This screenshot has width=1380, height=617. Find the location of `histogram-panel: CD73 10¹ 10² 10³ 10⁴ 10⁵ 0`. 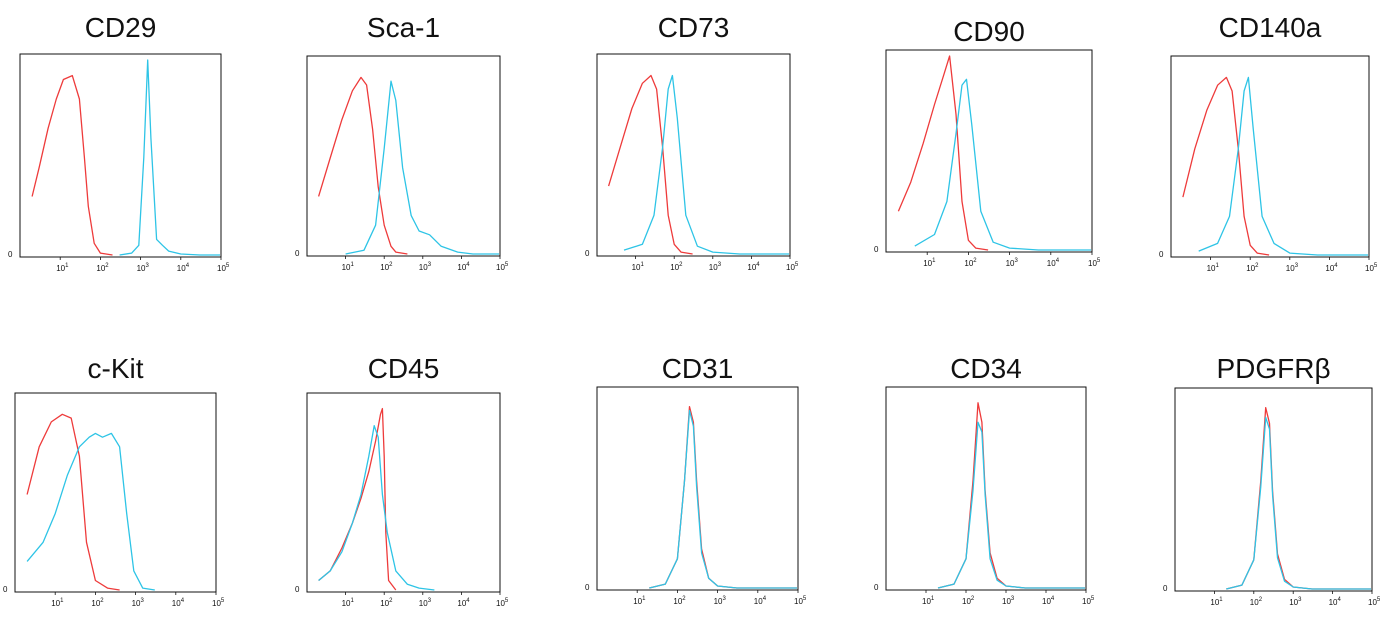

histogram-panel: CD73 10¹ 10² 10³ 10⁴ 10⁵ 0 is located at coordinates (692, 142).